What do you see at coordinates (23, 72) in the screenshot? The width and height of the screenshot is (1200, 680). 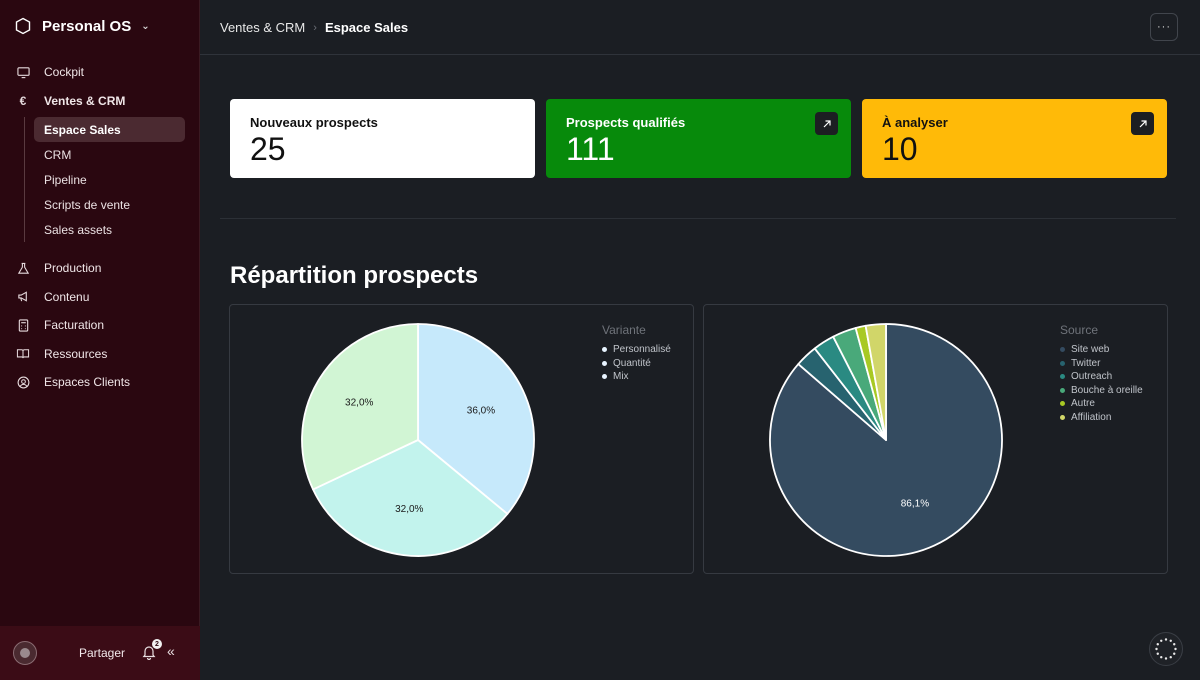 I see `monitor-icon` at bounding box center [23, 72].